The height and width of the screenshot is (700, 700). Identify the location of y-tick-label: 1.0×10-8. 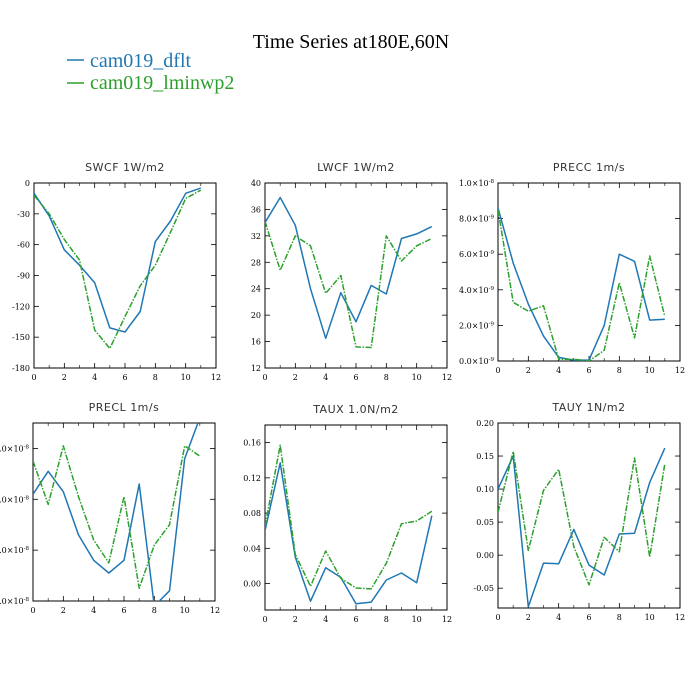
(476, 183).